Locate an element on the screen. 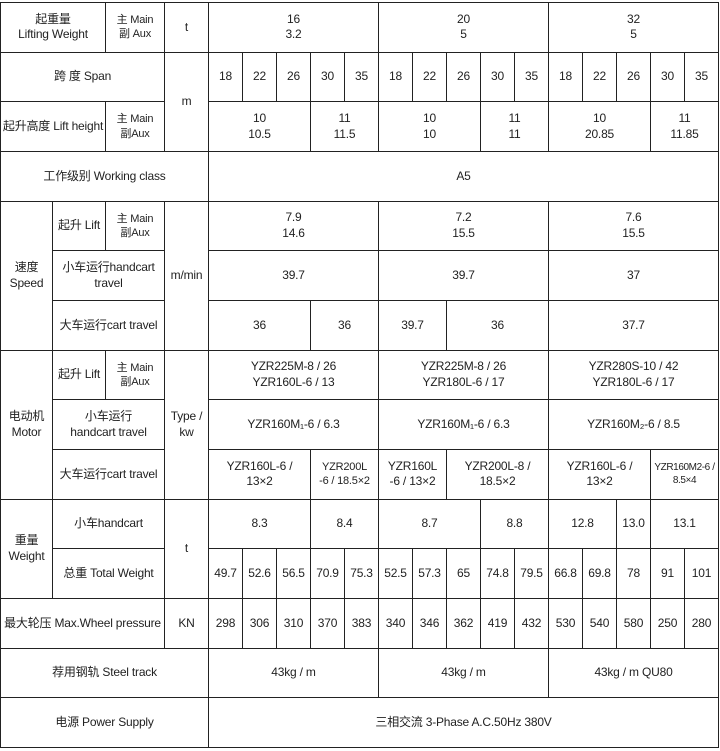 Image resolution: width=720 pixels, height=751 pixels. max-wheel-pressure-cell: 298 is located at coordinates (226, 624).